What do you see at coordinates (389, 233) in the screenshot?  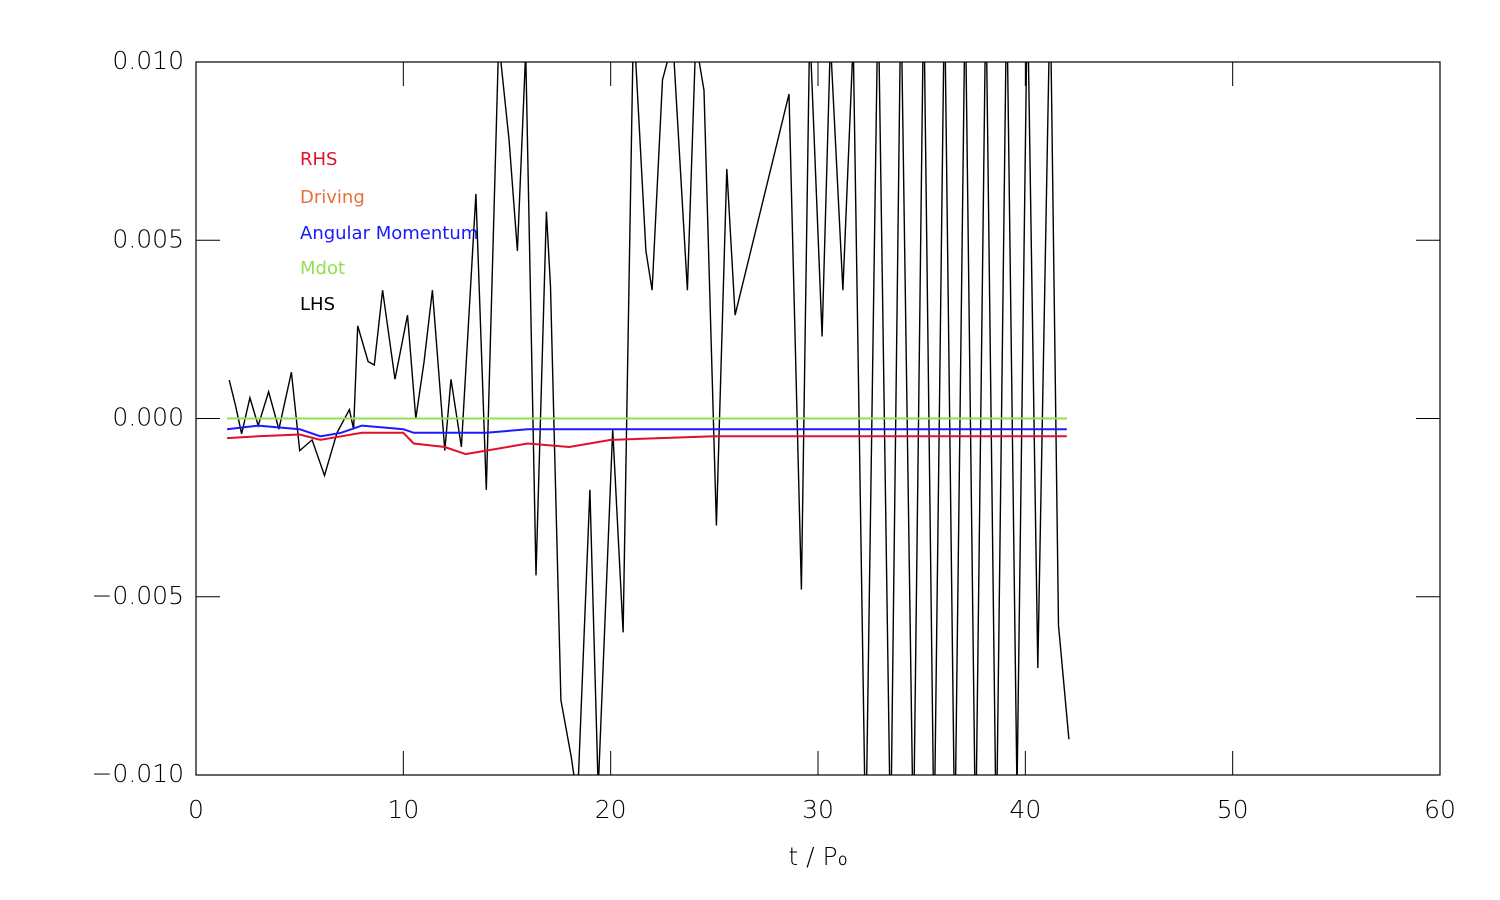 I see `legend-entry: Angular Momentum` at bounding box center [389, 233].